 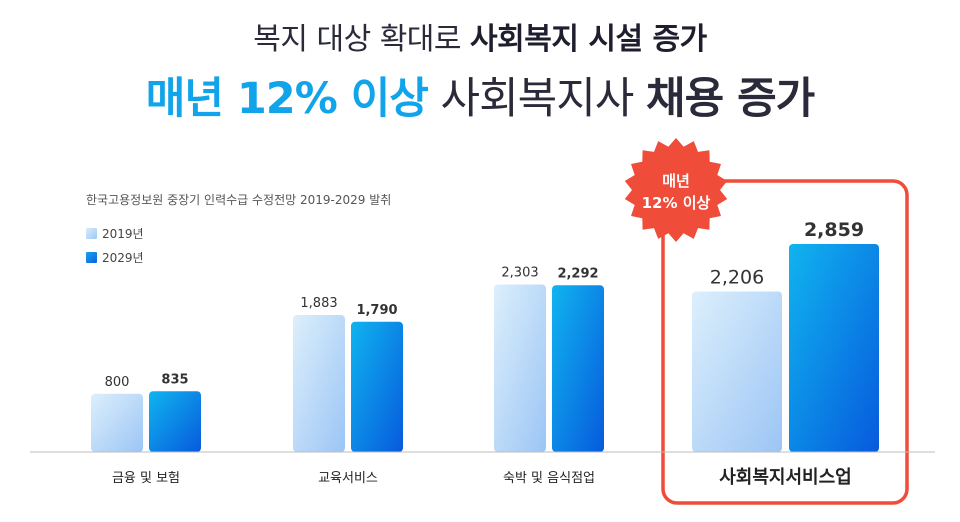 I want to click on headline-line-2-accent: 매년 12% 이상, so click(x=287, y=99).